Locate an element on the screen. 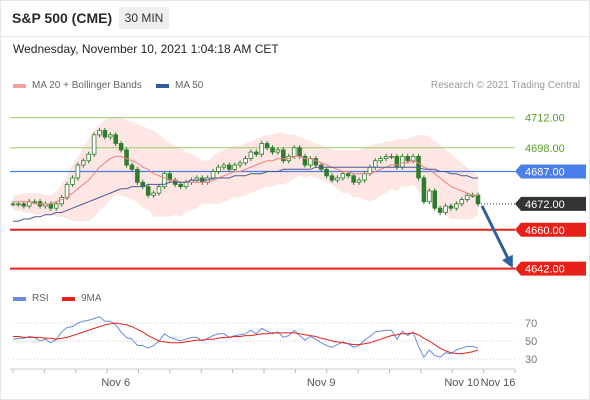 The image size is (590, 400). instrument-title: S&P 500 (CME) is located at coordinates (62, 18).